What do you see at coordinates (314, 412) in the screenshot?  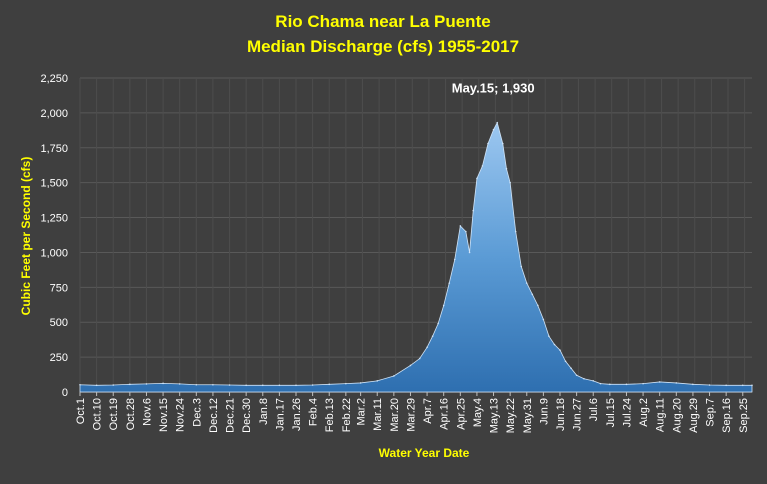 I see `x-tick-label: Feb.4` at bounding box center [314, 412].